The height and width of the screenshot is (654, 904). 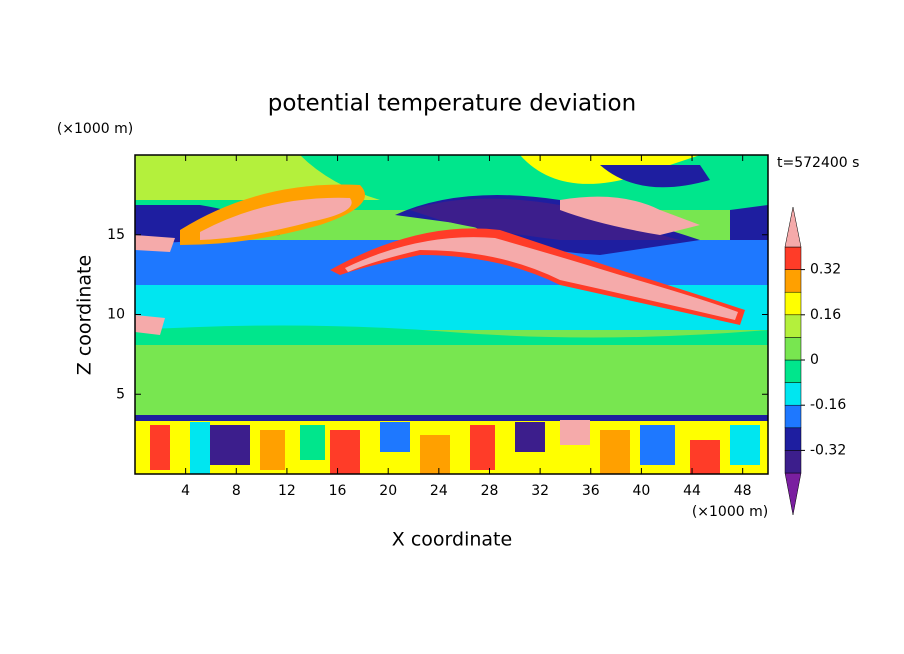 What do you see at coordinates (287, 491) in the screenshot?
I see `x-tick-label: 12` at bounding box center [287, 491].